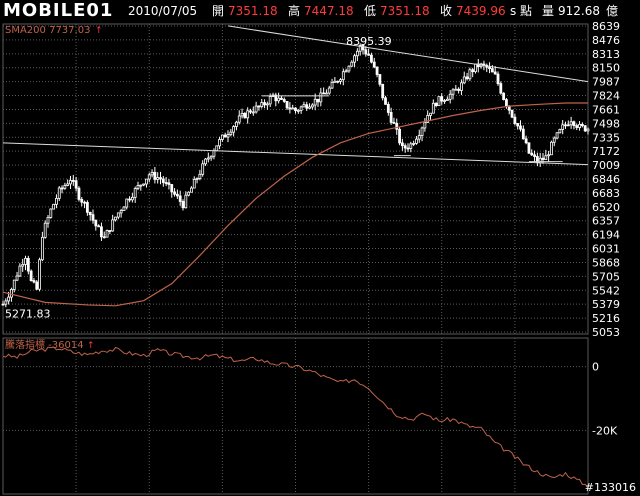  What do you see at coordinates (606, 193) in the screenshot?
I see `price-tick-label: 6683` at bounding box center [606, 193].